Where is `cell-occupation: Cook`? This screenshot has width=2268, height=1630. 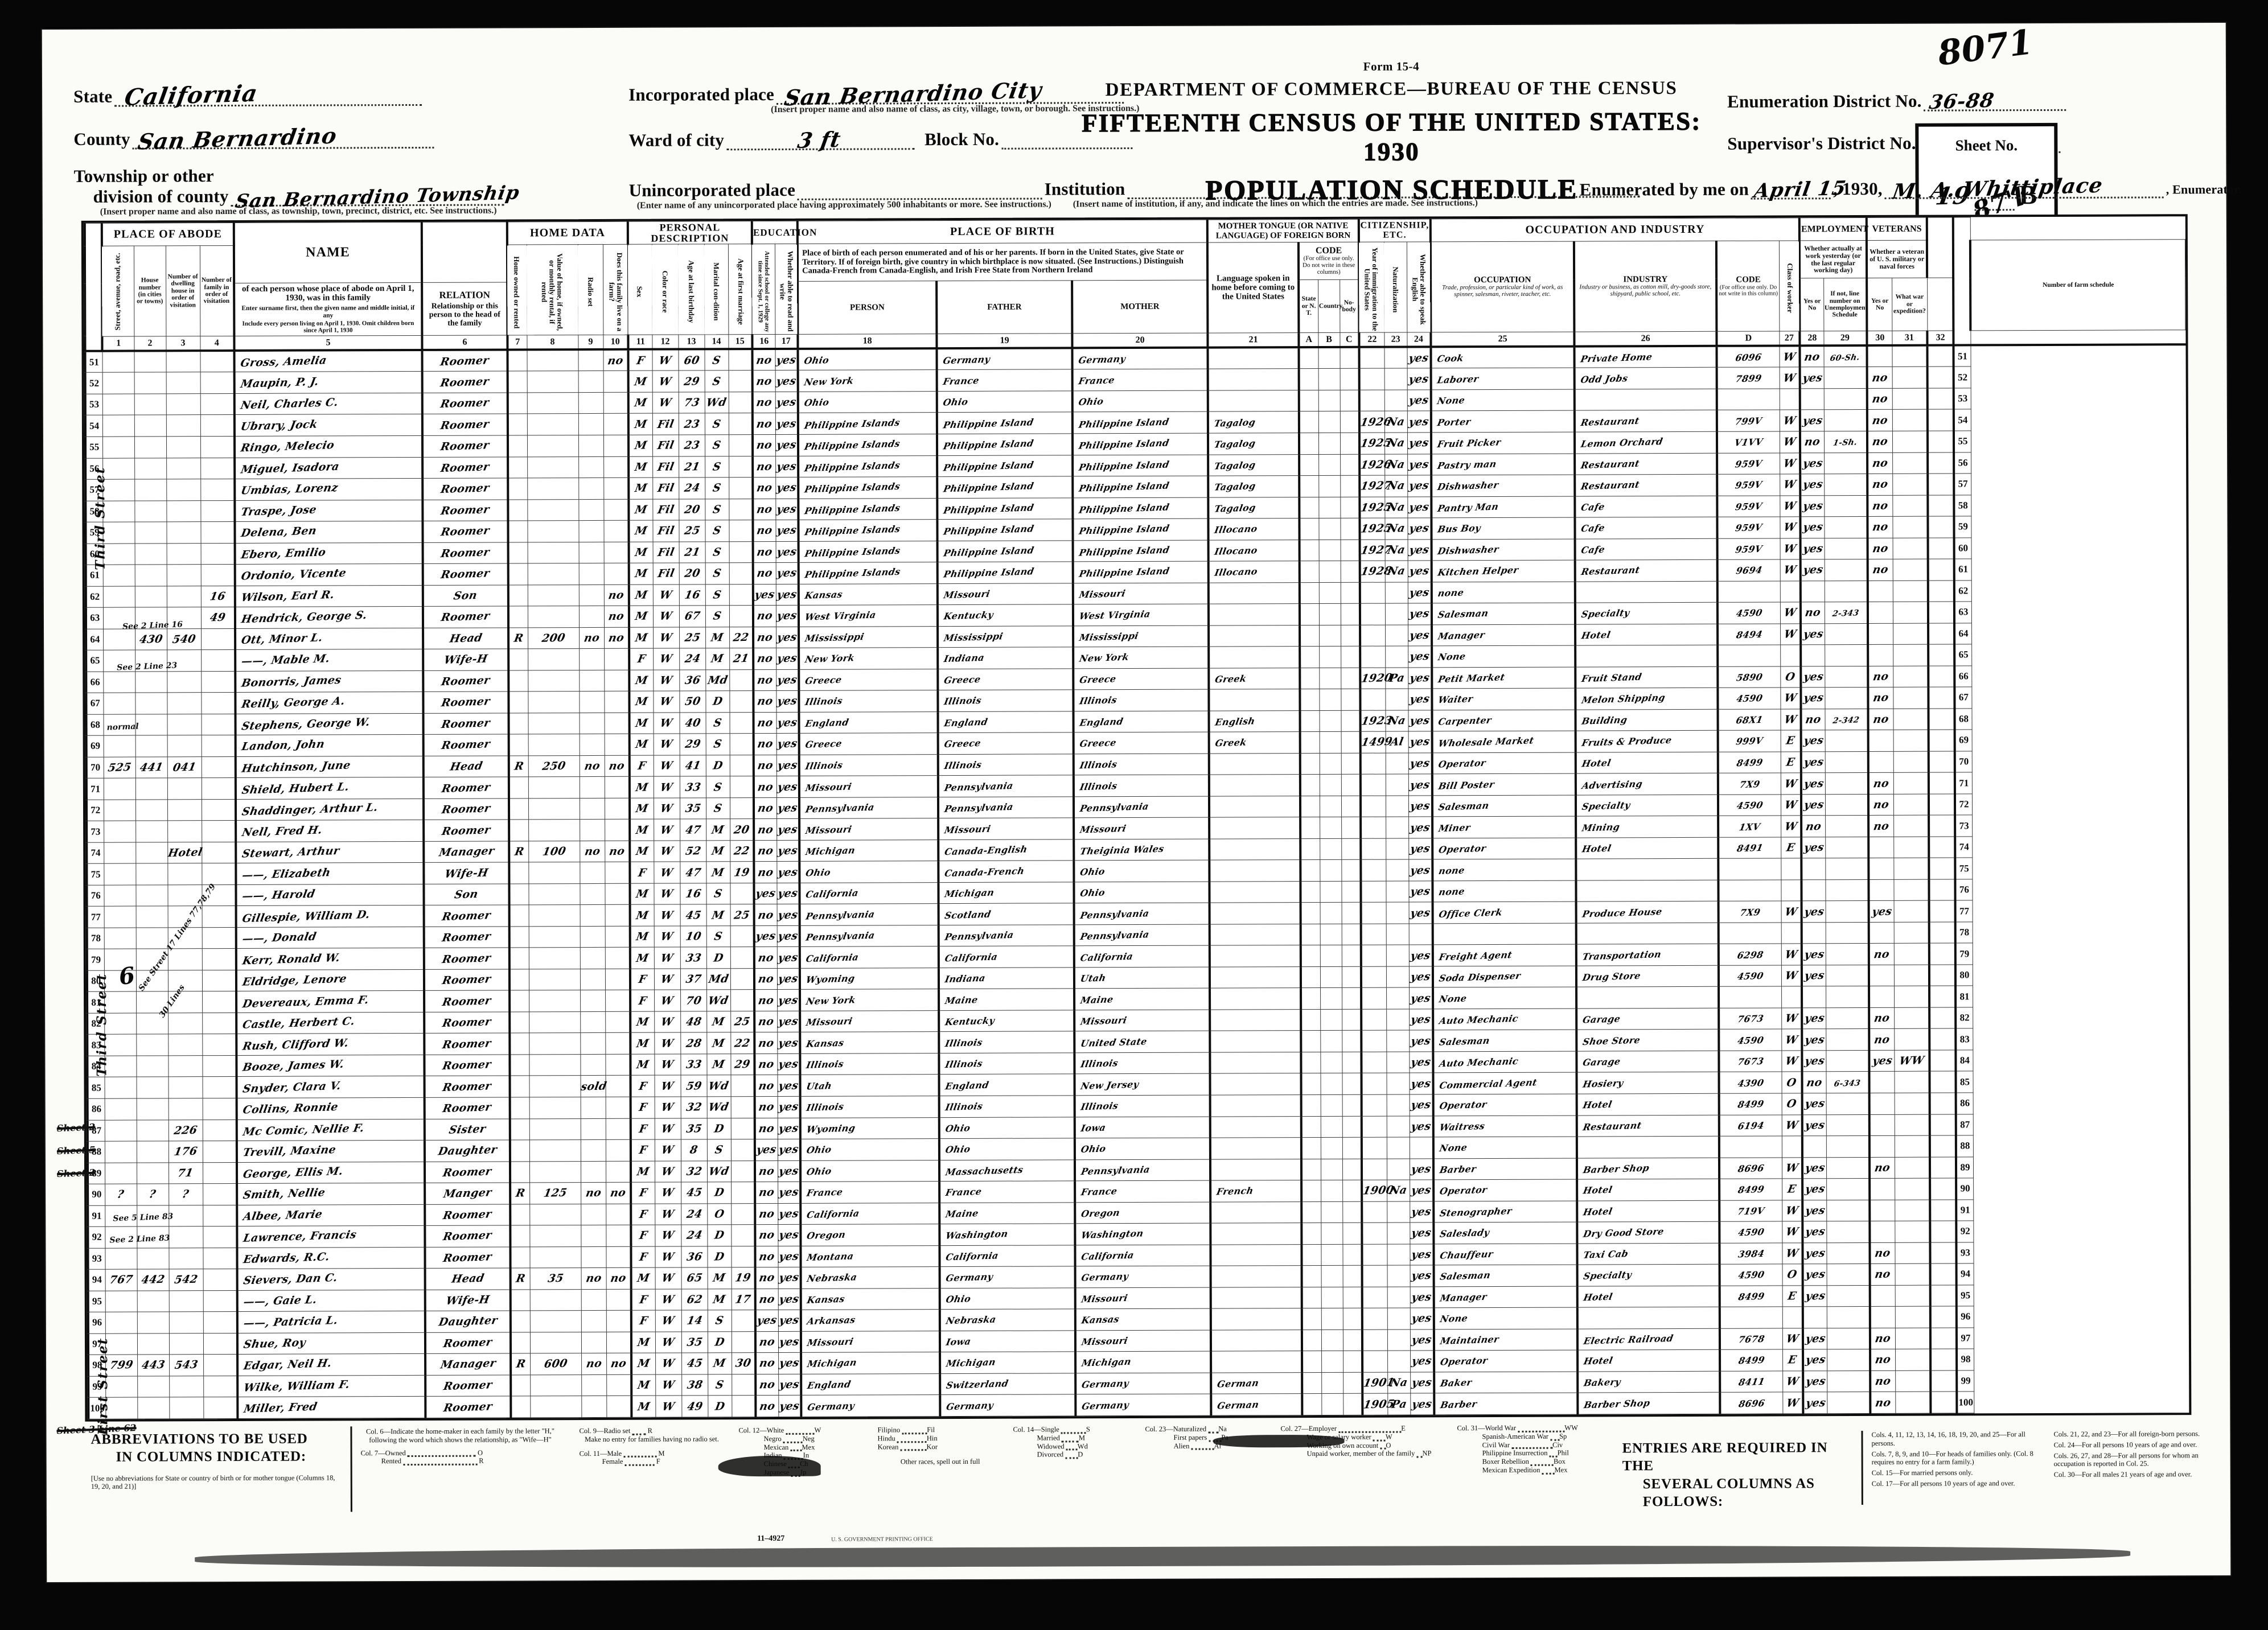 cell-occupation: Cook is located at coordinates (1503, 358).